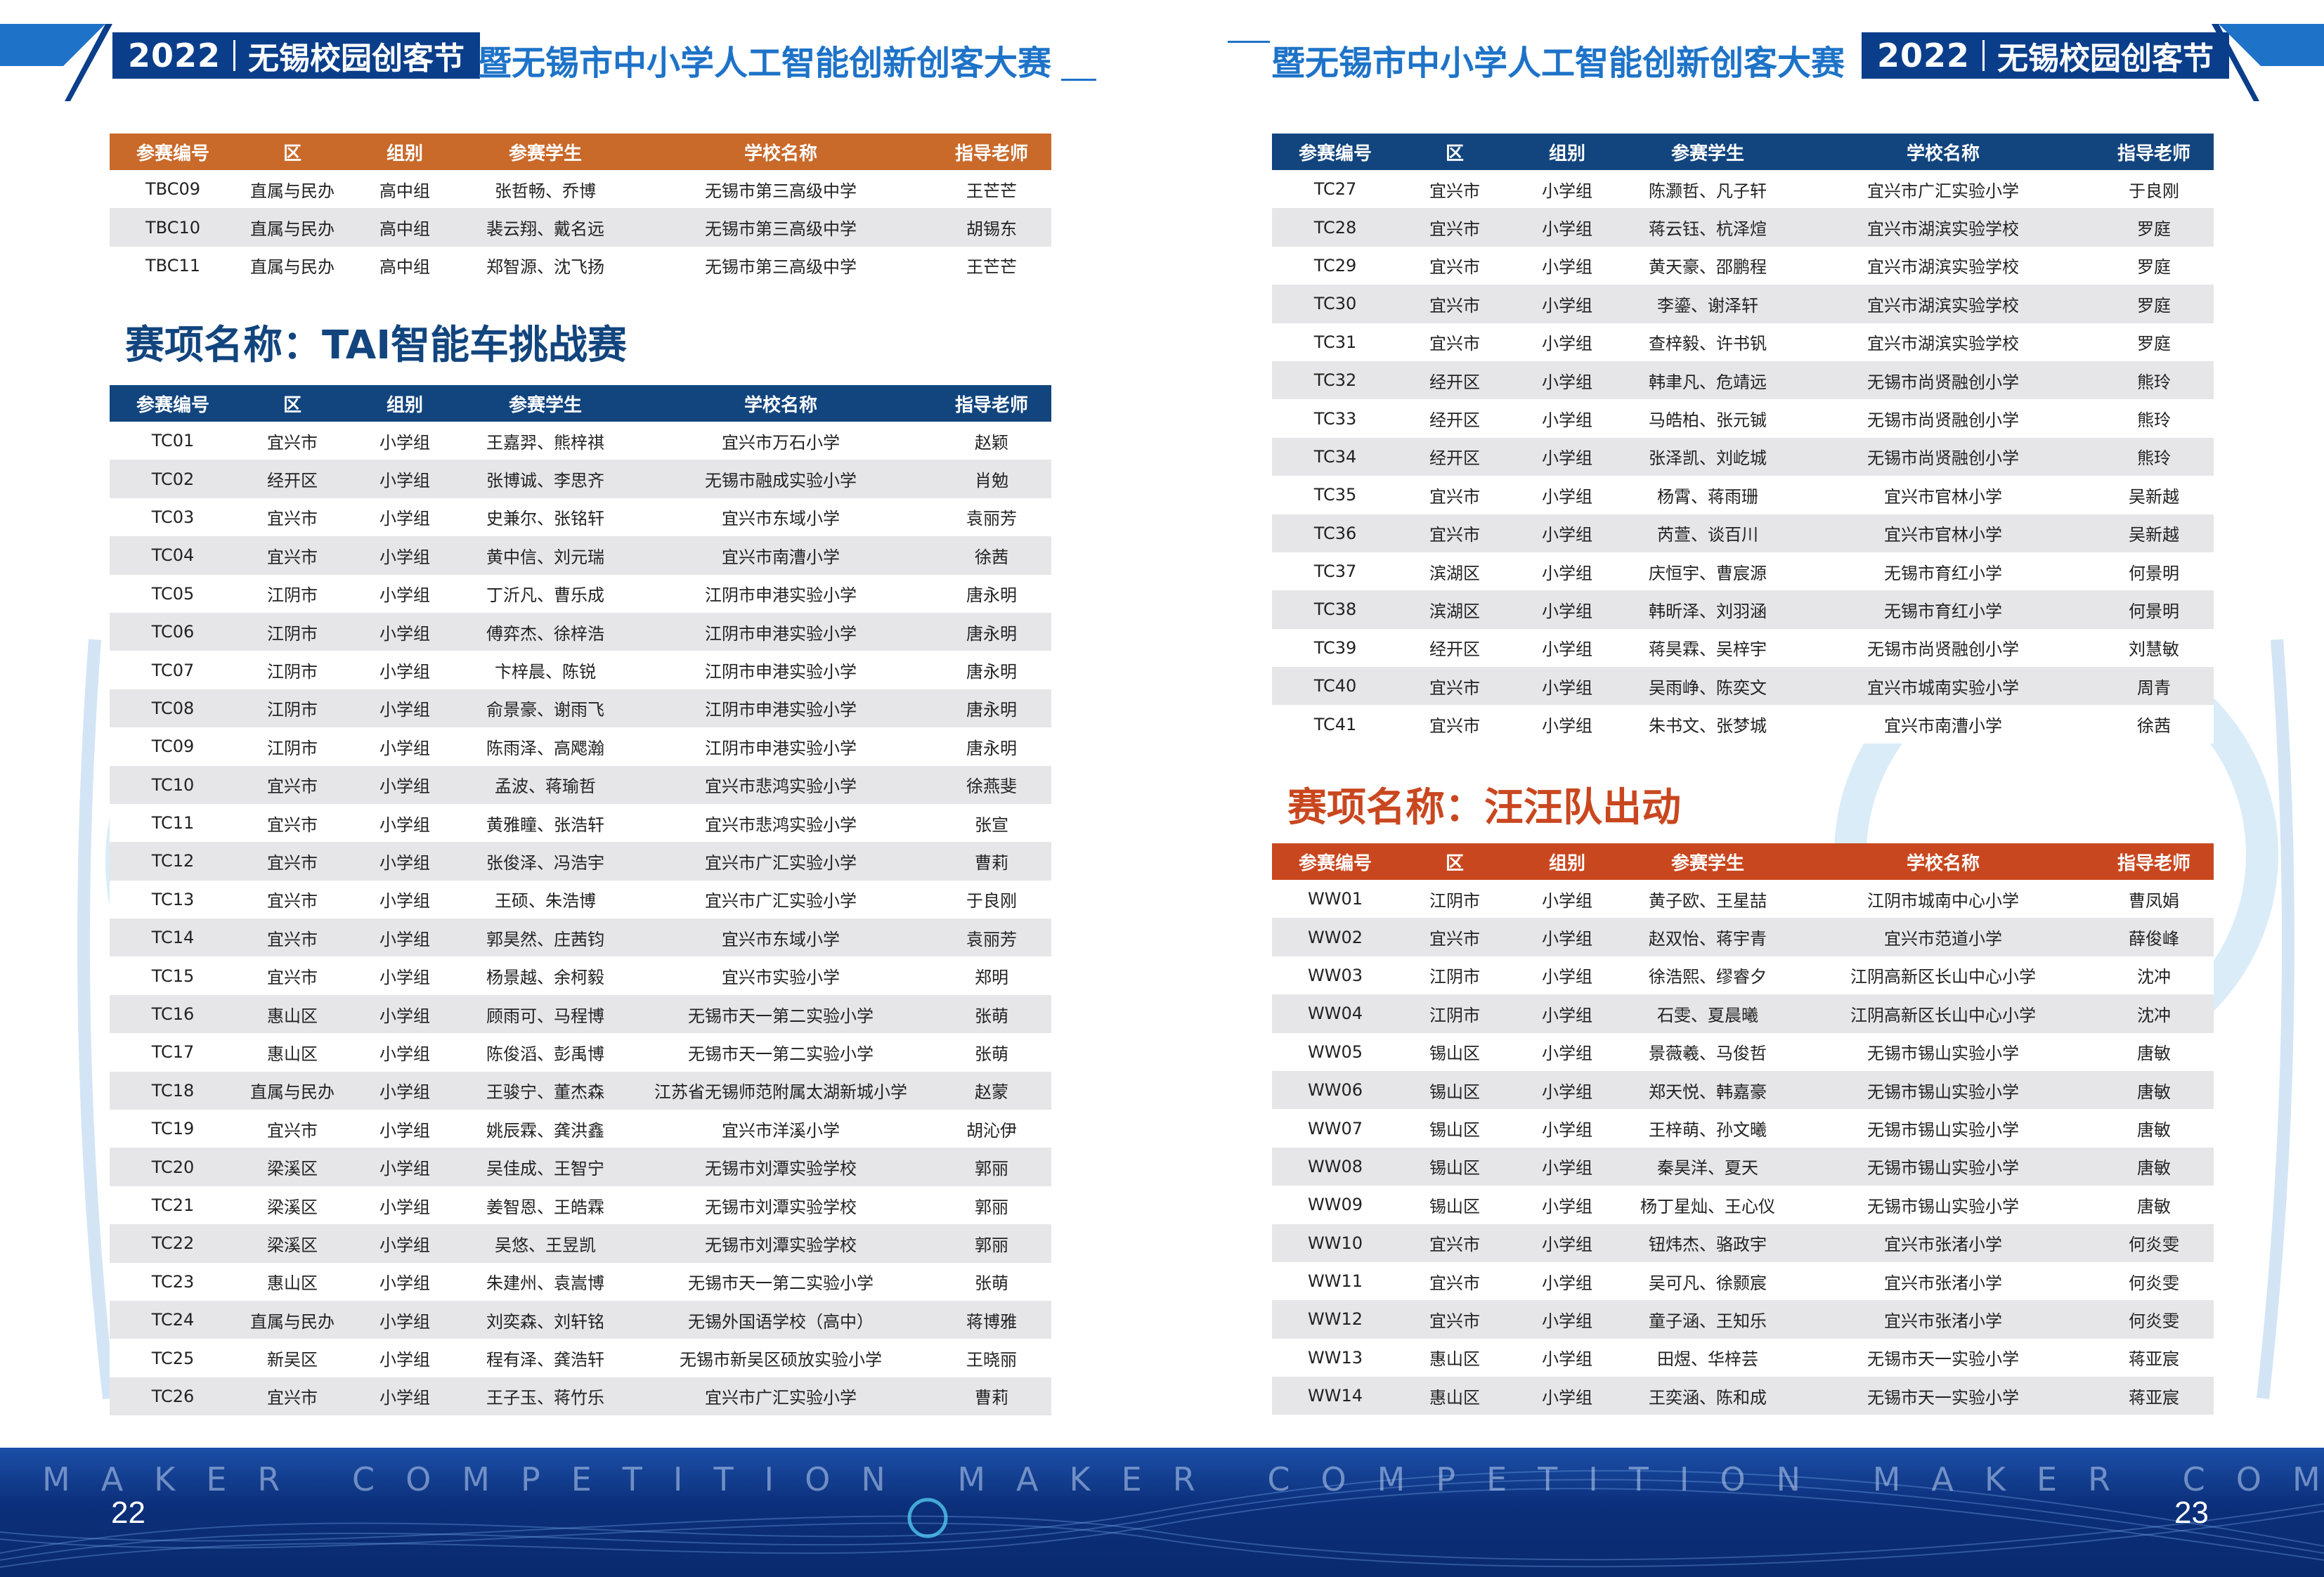 This screenshot has width=2324, height=1577. Describe the element at coordinates (2154, 1166) in the screenshot. I see `cell-teacher: 唐敏` at that location.